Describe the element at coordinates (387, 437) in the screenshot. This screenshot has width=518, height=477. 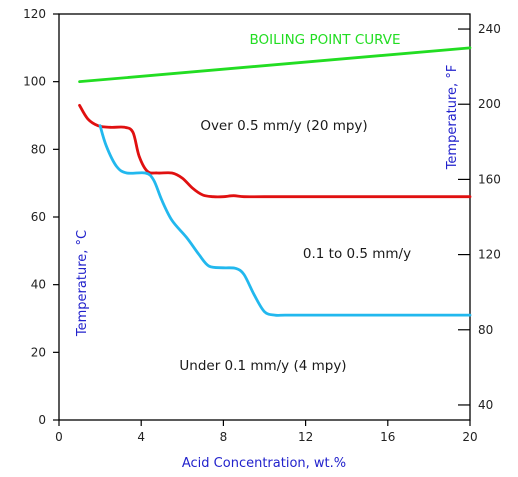
I see `x-tick-label: 16` at that location.